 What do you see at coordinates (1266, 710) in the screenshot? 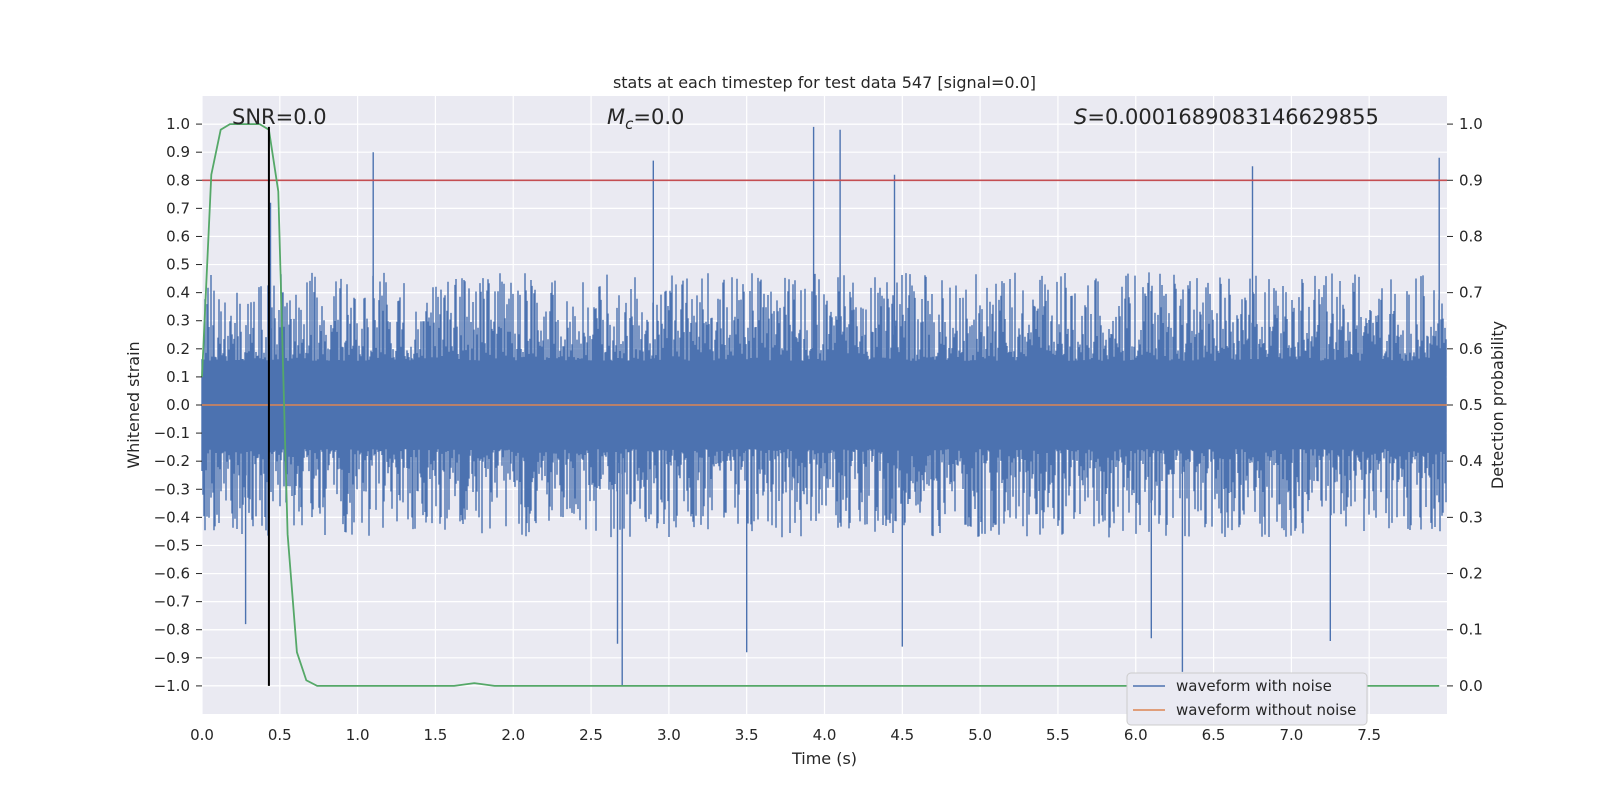
I see `legend-entry-clean: waveform without noise` at bounding box center [1266, 710].